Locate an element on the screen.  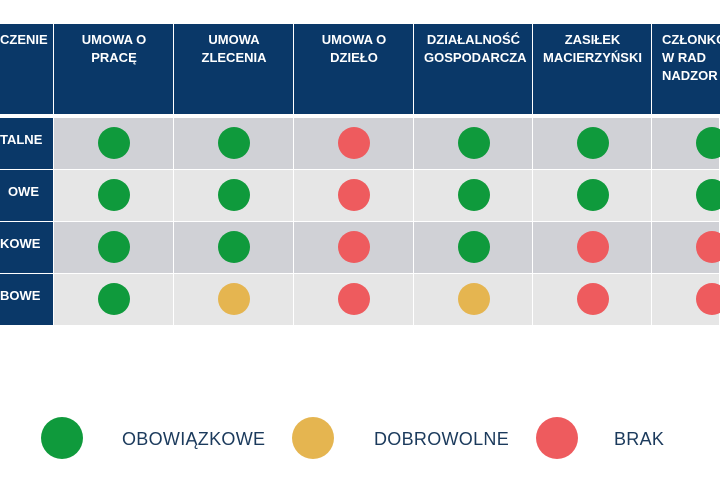
row-label-1: OWE is located at coordinates (26, 195).